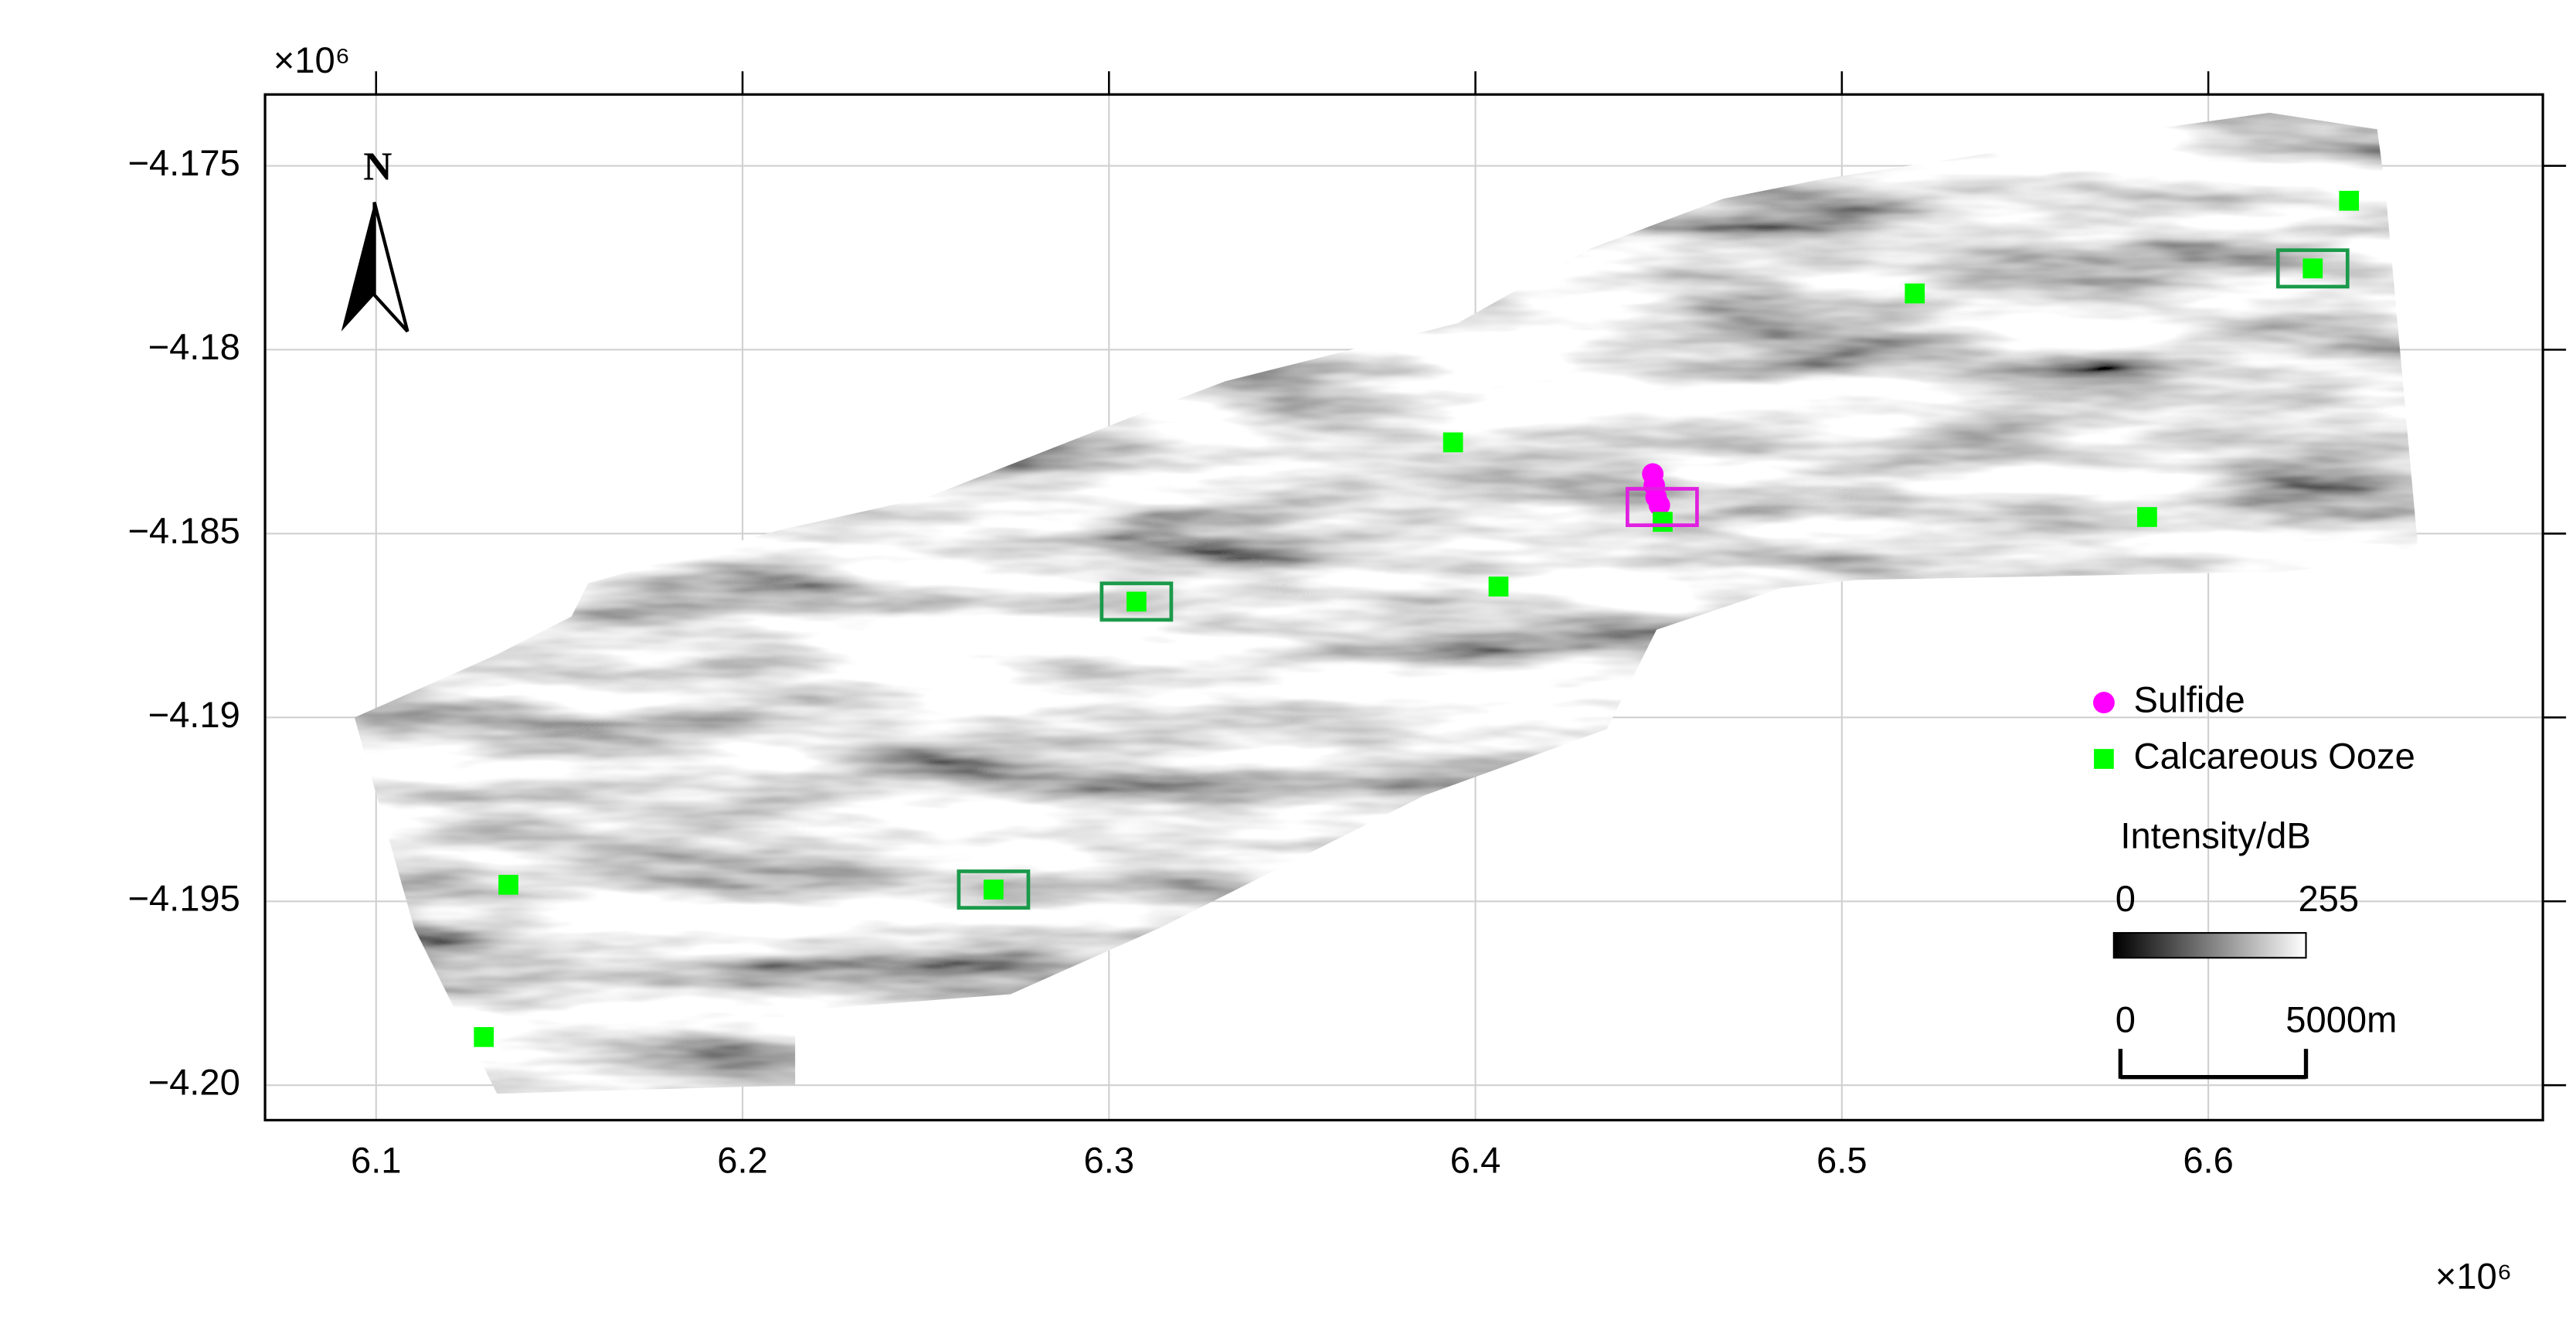 The height and width of the screenshot is (1320, 2576). What do you see at coordinates (2208, 1160) in the screenshot?
I see `x-tick-label: 6.6` at bounding box center [2208, 1160].